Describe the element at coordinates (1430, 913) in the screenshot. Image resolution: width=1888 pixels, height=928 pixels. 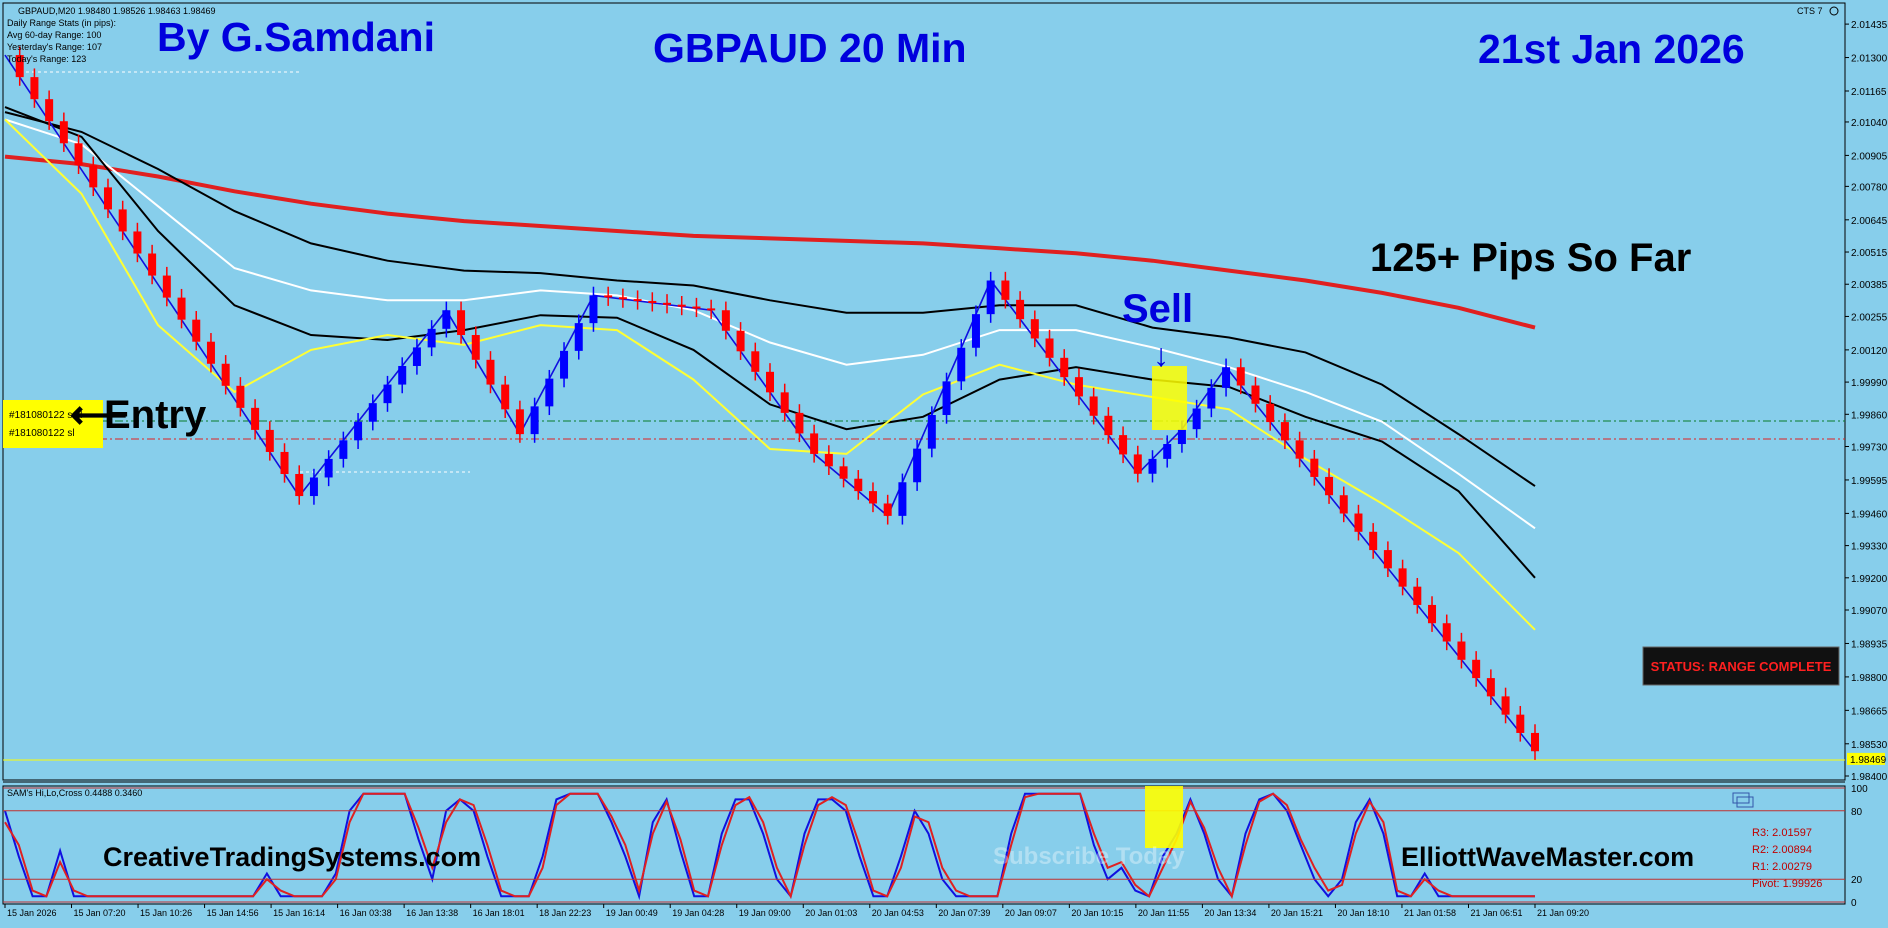
I see `time-tick-label: 21 Jan 01:58` at that location.